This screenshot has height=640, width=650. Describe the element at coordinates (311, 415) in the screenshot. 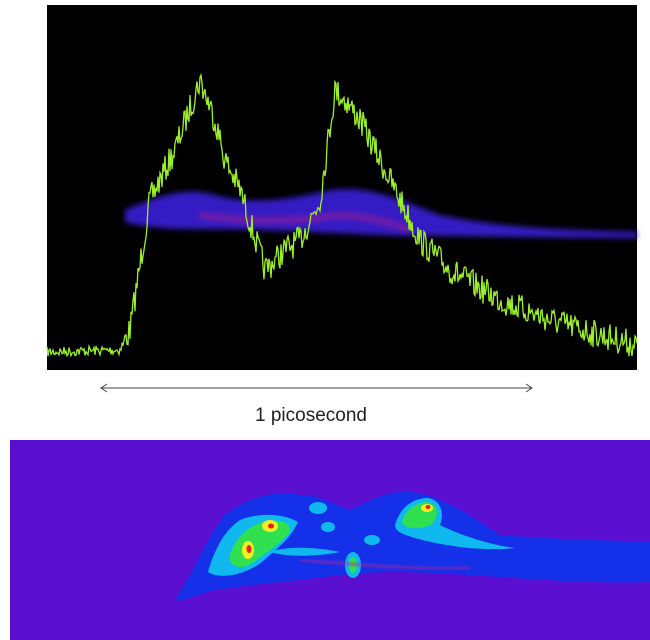

I see `scale-label: 1 picosecond` at that location.